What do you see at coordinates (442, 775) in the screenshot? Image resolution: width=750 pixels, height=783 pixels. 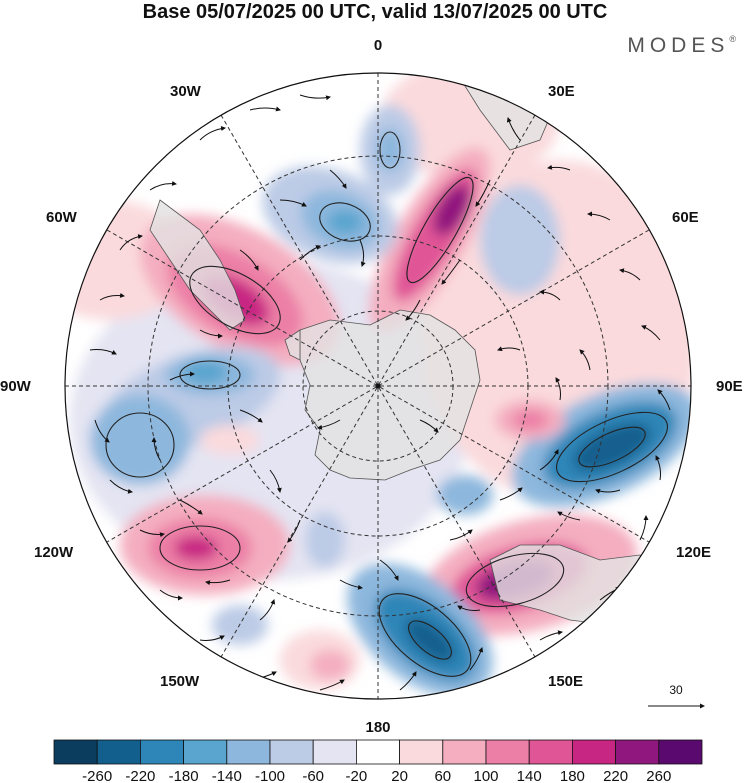 I see `colorbar-tick-label: 60` at bounding box center [442, 775].